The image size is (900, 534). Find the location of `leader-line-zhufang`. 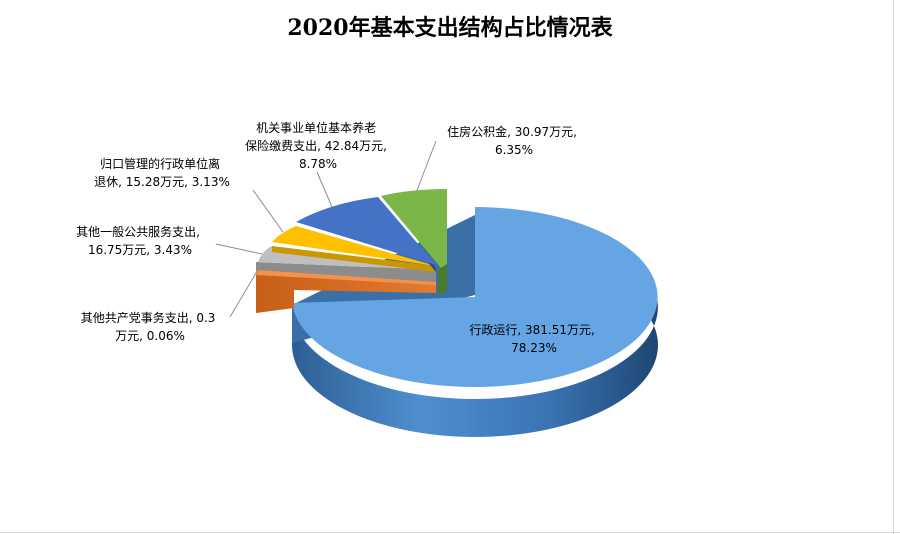

leader-line-zhufang is located at coordinates (426, 167).